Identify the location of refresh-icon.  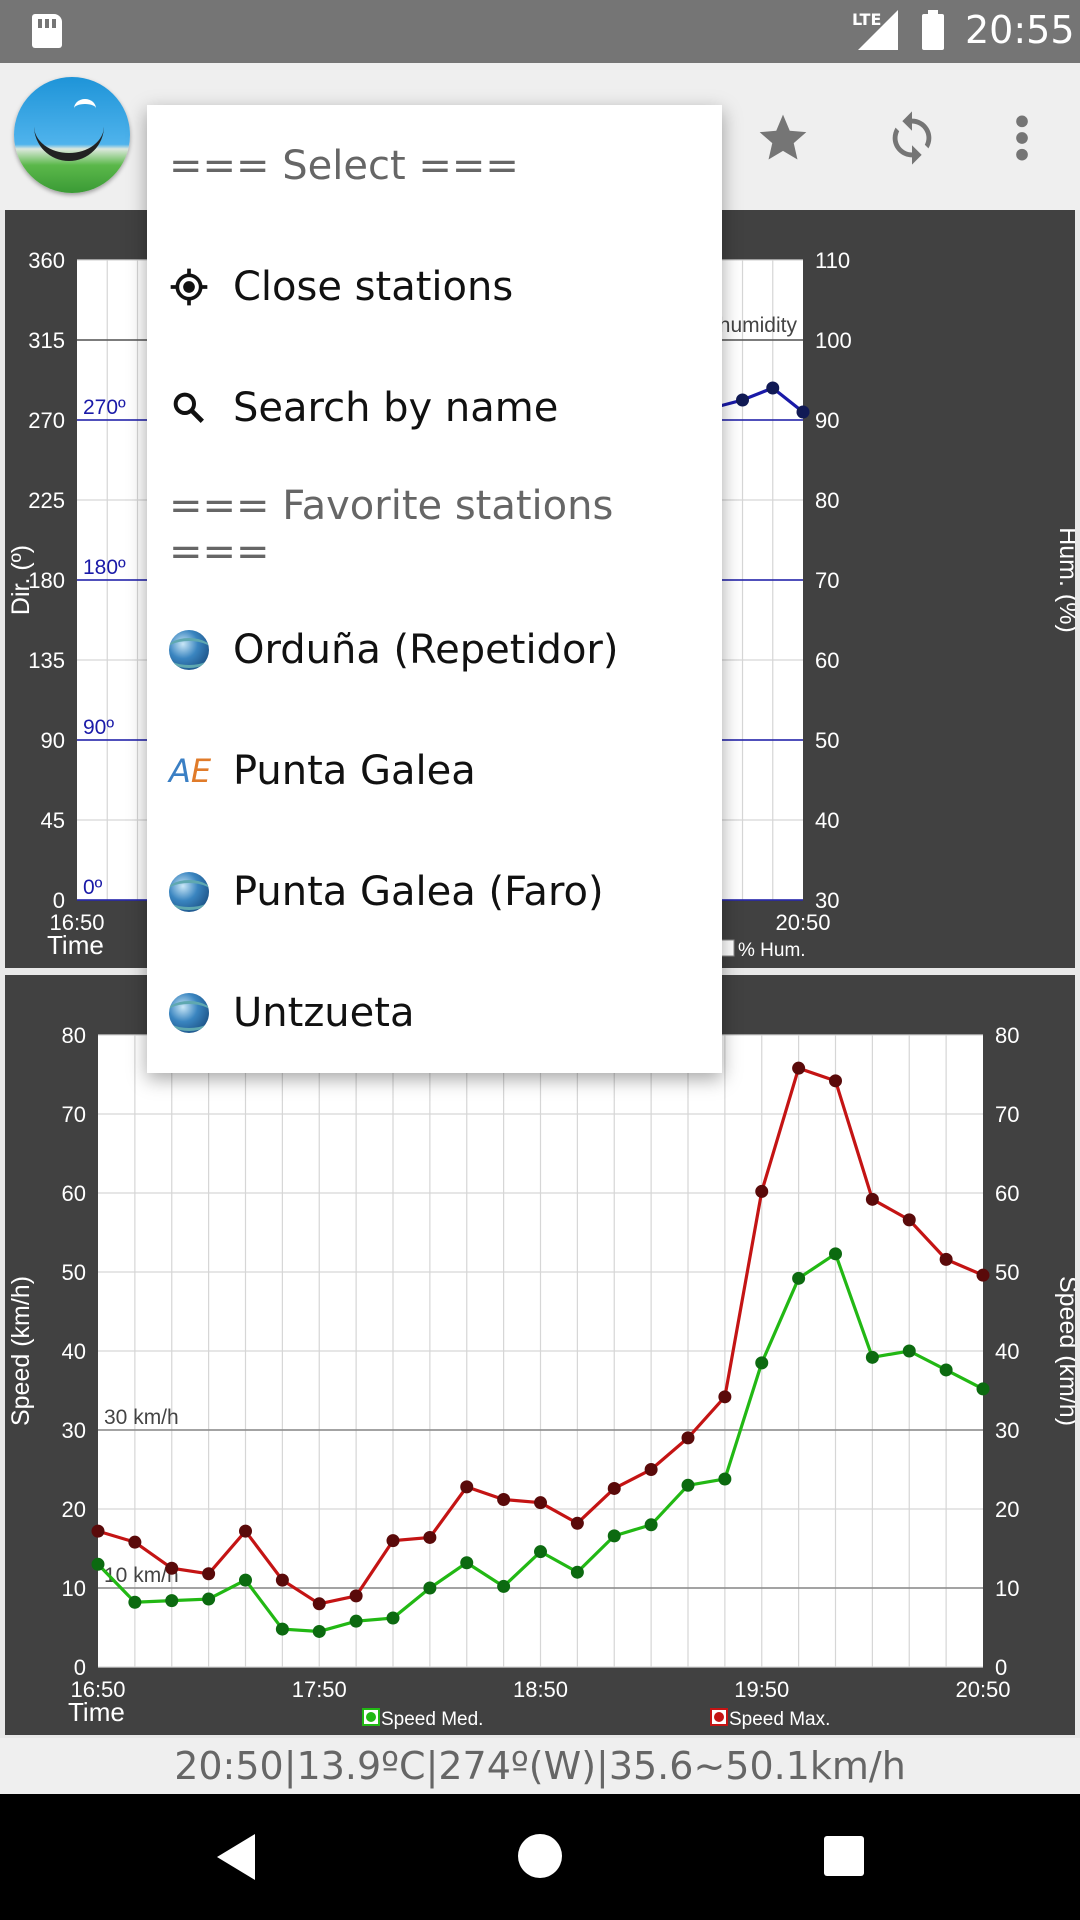
(912, 138).